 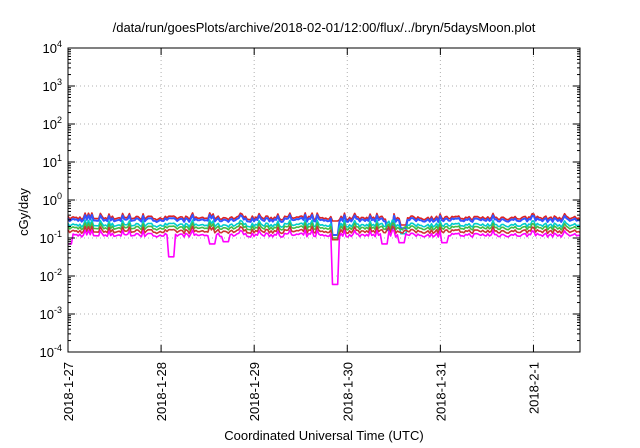 What do you see at coordinates (324, 435) in the screenshot?
I see `x-axis-label: Coordinated Universal Time (UTC)` at bounding box center [324, 435].